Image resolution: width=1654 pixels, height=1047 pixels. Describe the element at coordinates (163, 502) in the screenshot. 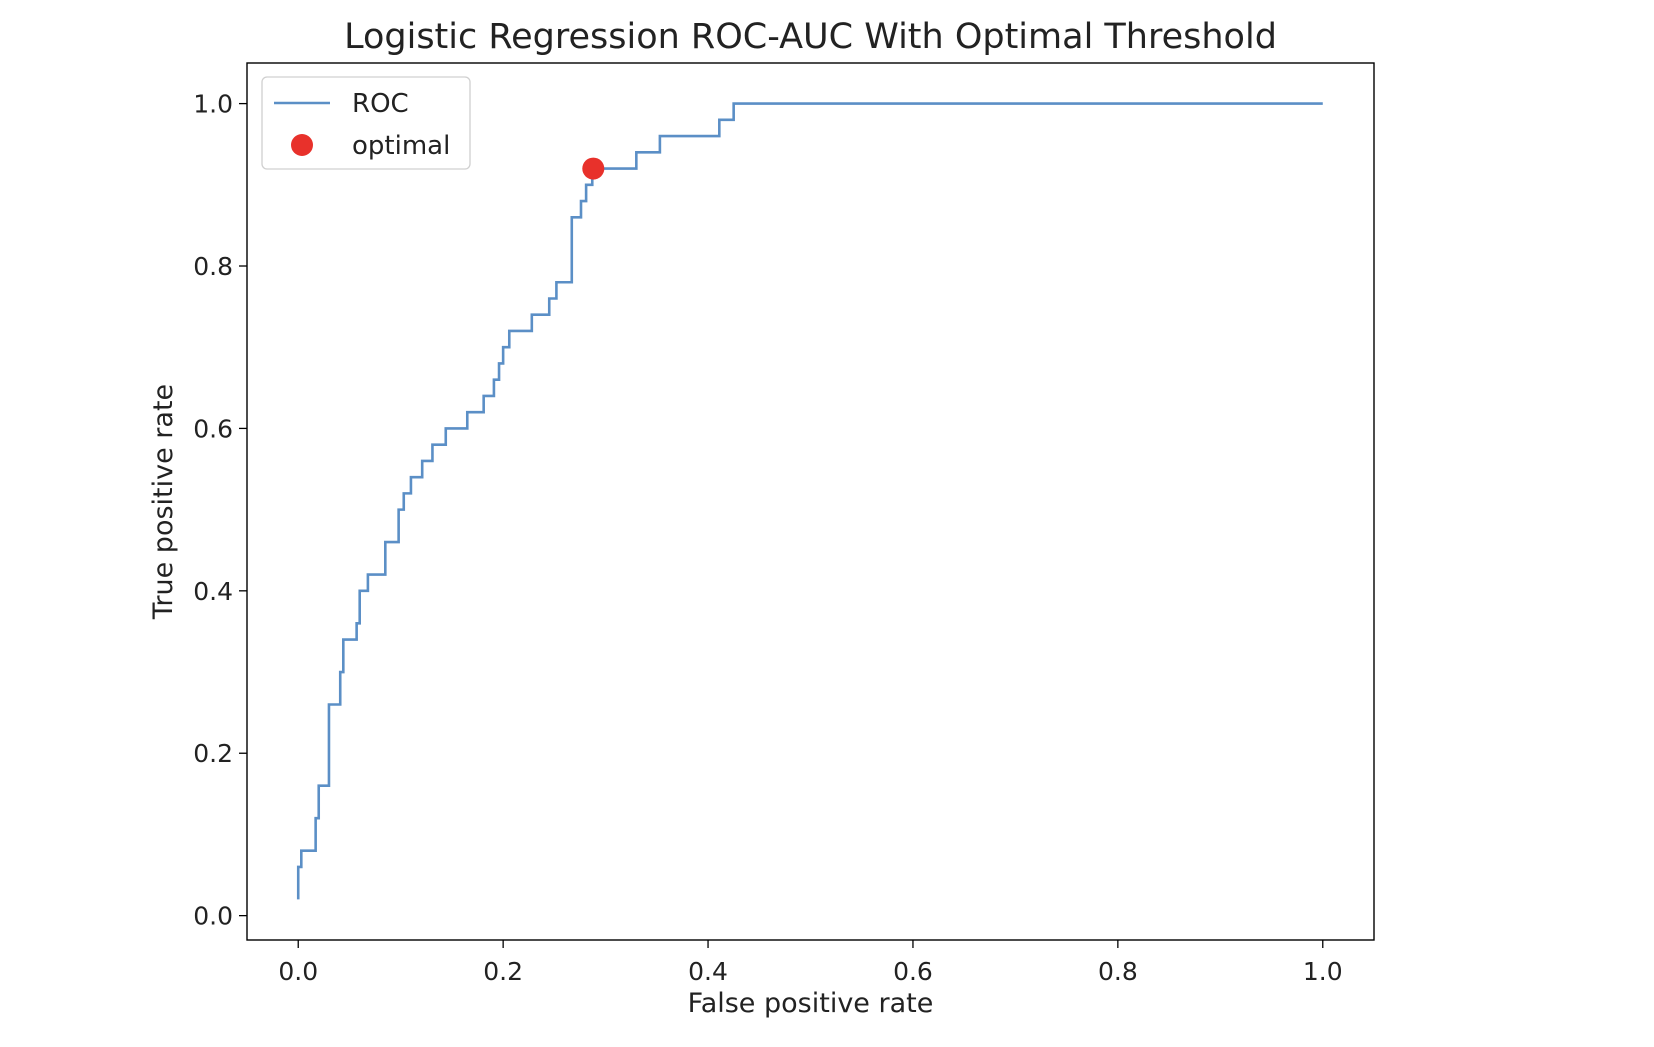

I see `y-axis-label: True positive rate` at that location.